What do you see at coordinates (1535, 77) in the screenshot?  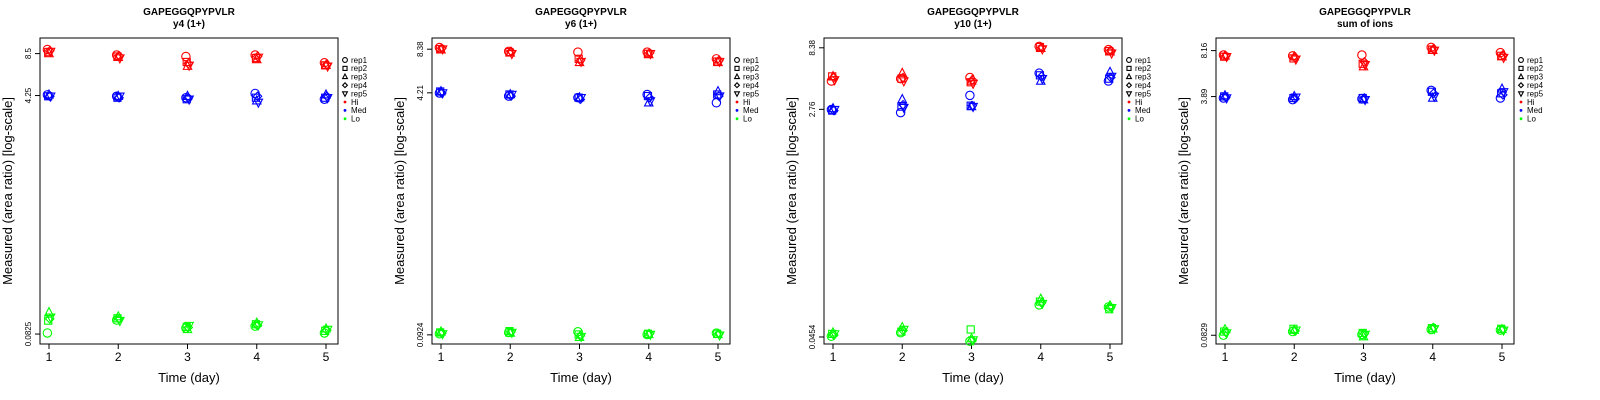 I see `legend-label: rep3` at bounding box center [1535, 77].